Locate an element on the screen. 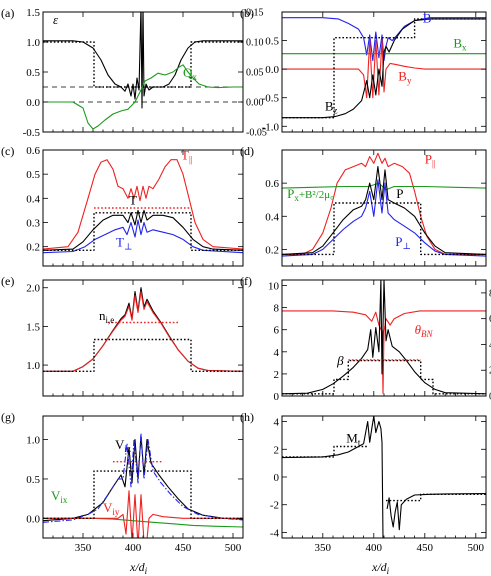  y2tick-label-f-3: 60 is located at coordinates (490, 319).